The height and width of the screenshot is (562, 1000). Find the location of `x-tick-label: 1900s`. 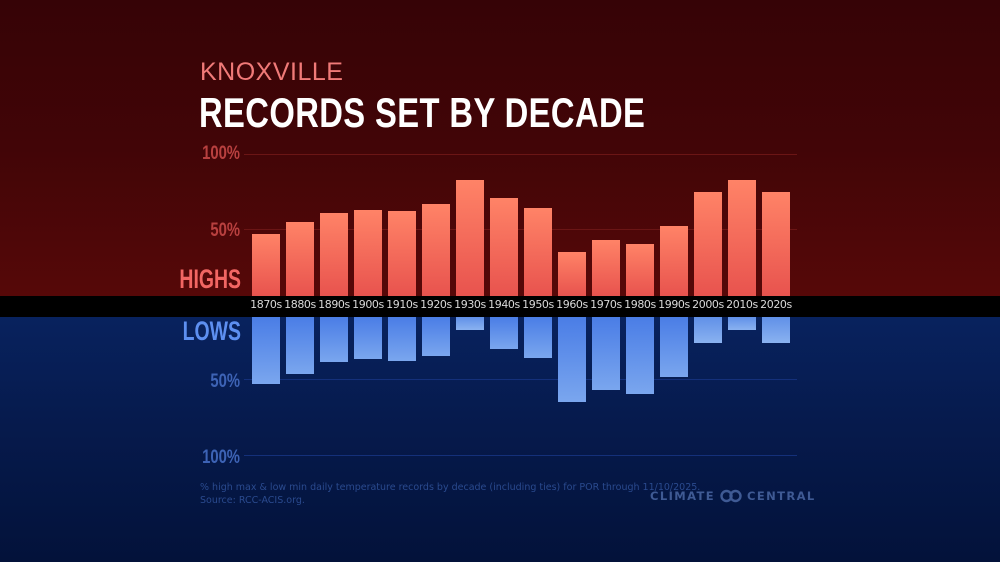

x-tick-label: 1900s is located at coordinates (368, 304).